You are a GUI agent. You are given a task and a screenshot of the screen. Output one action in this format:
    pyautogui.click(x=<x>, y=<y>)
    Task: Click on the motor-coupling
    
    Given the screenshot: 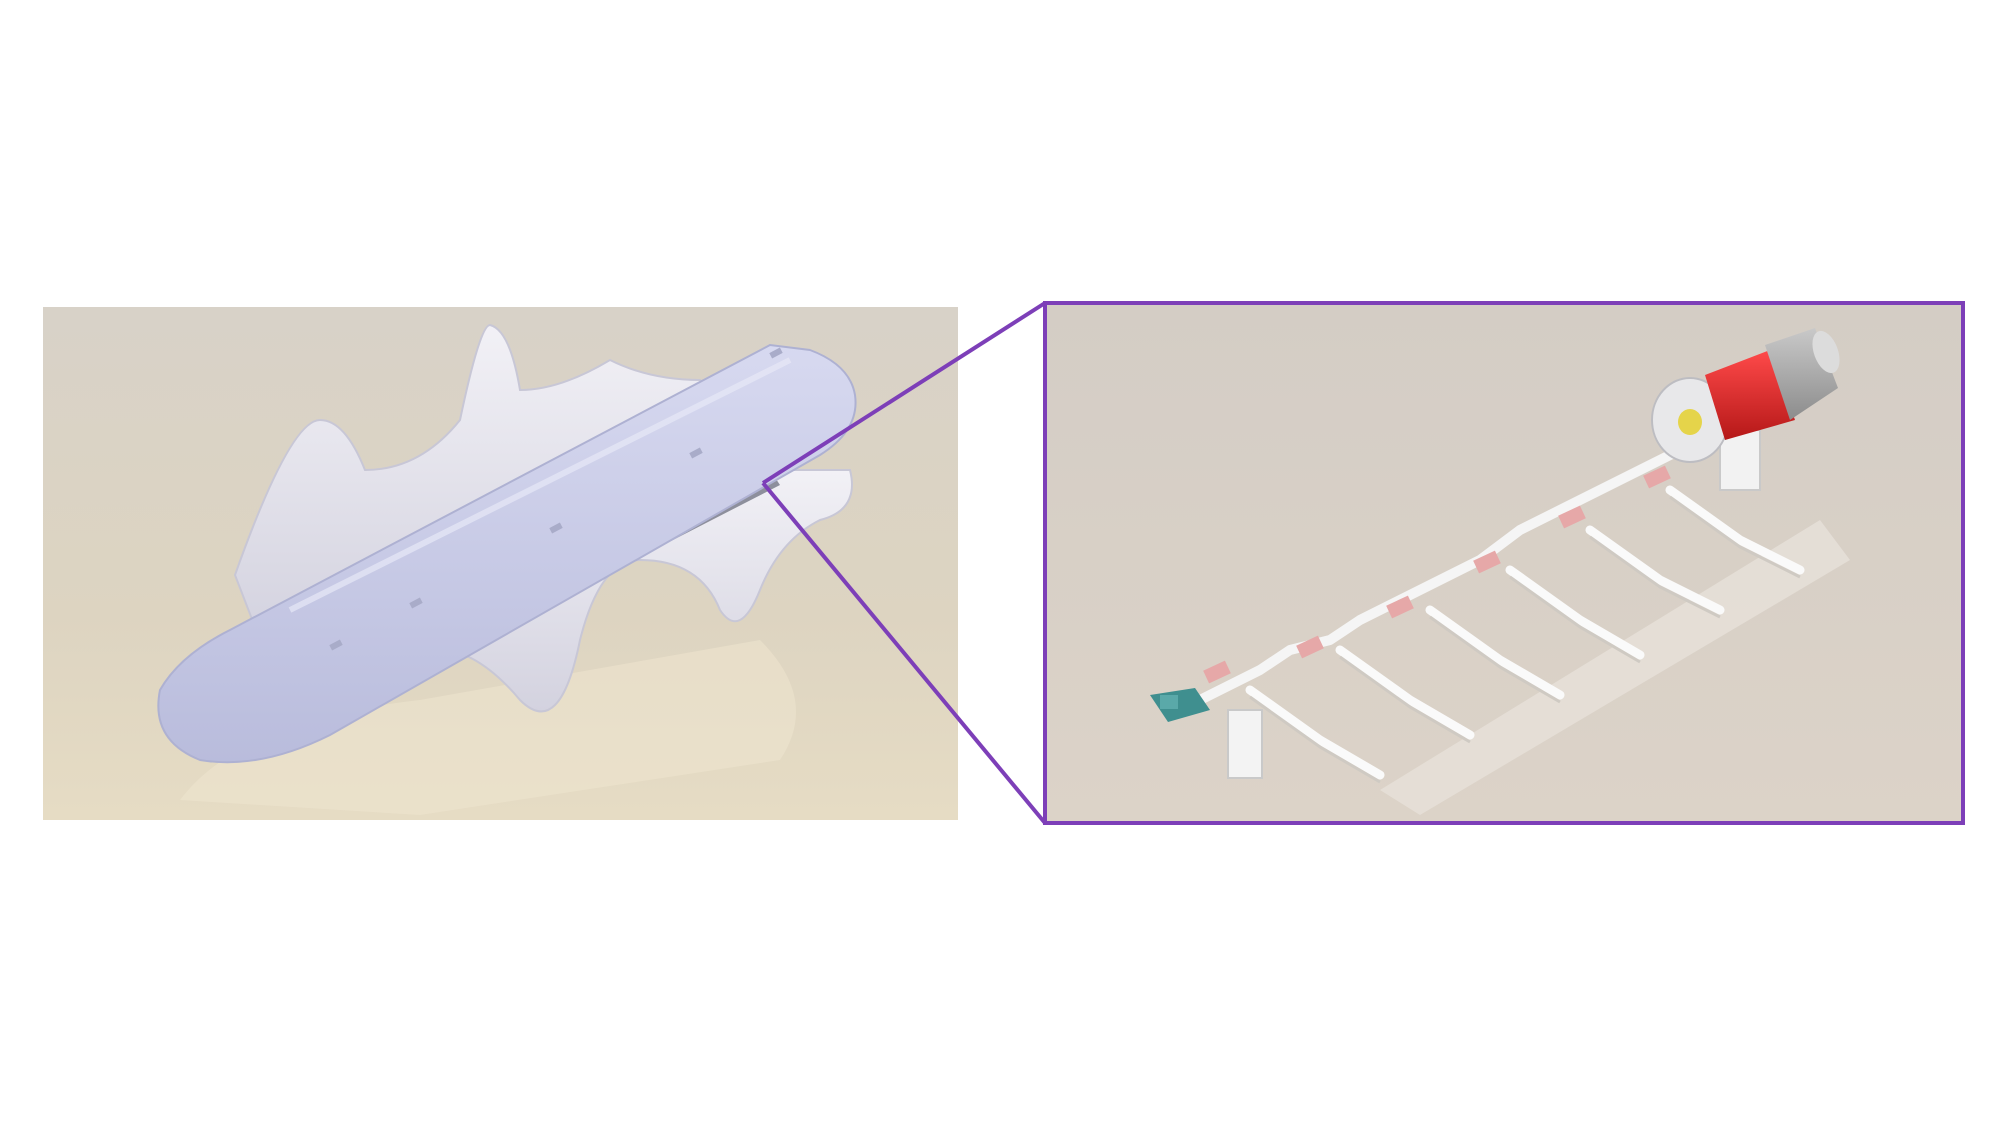 What is the action you would take?
    pyautogui.click(x=1690, y=422)
    